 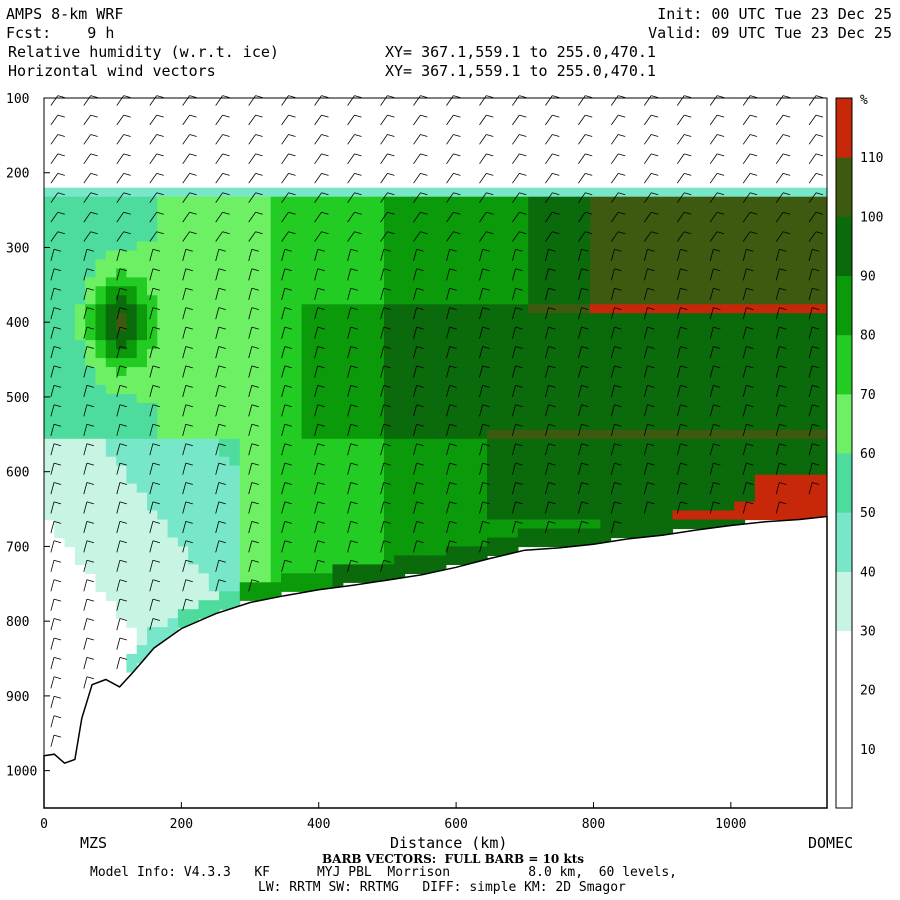 What do you see at coordinates (17, 697) in the screenshot?
I see `y-tick-label: 900` at bounding box center [17, 697].